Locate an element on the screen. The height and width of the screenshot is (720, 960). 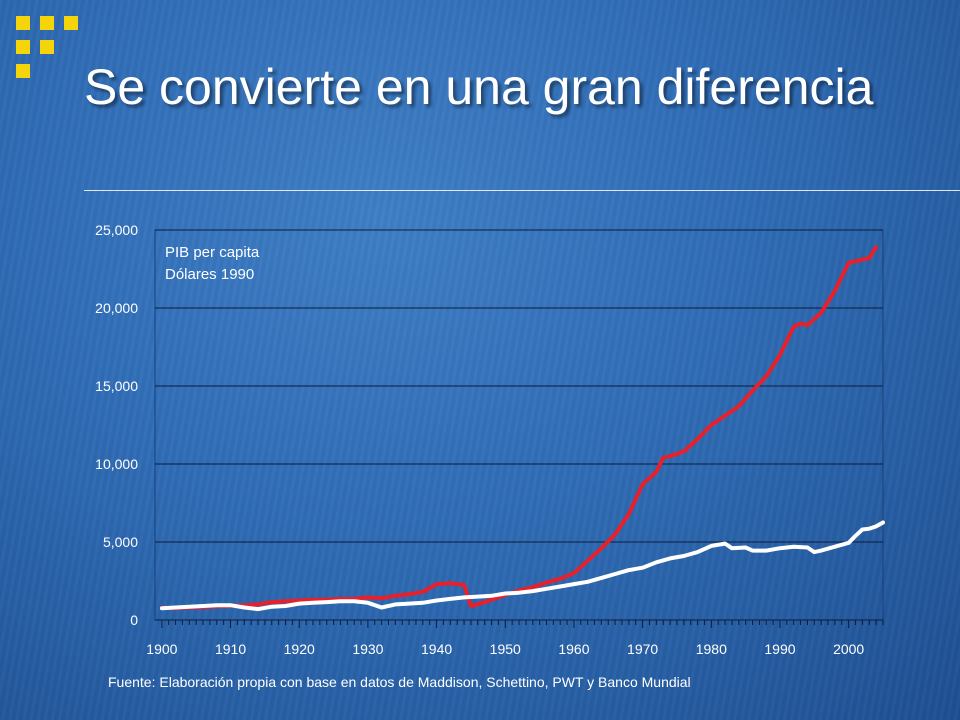
y-tick-label: 5,000 is located at coordinates (120, 542).